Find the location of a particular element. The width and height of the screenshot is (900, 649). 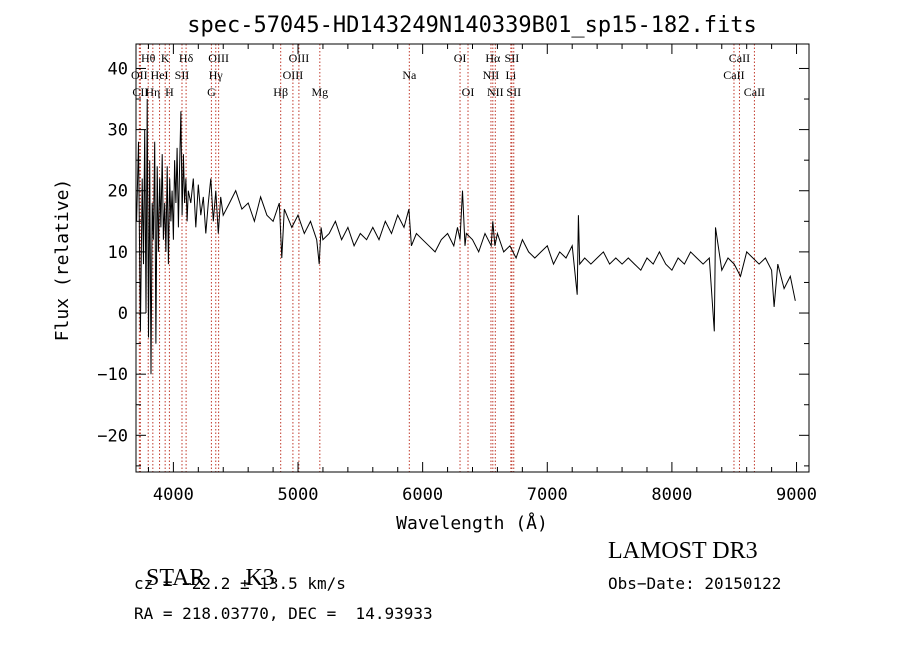

line-label-24: SII is located at coordinates (513, 92).